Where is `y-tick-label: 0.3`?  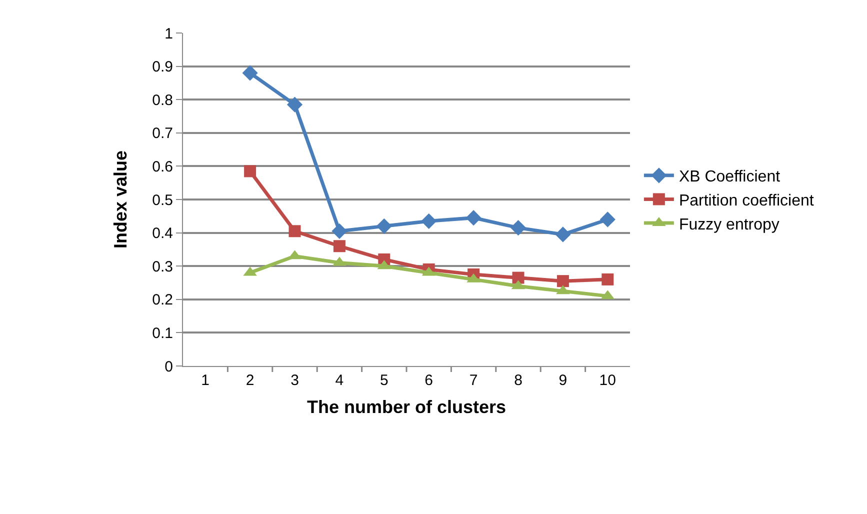
y-tick-label: 0.3 is located at coordinates (162, 267).